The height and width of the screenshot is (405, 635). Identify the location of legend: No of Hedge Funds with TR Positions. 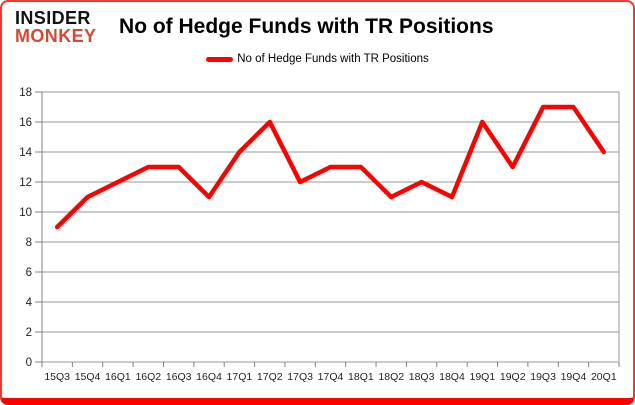
(317, 59).